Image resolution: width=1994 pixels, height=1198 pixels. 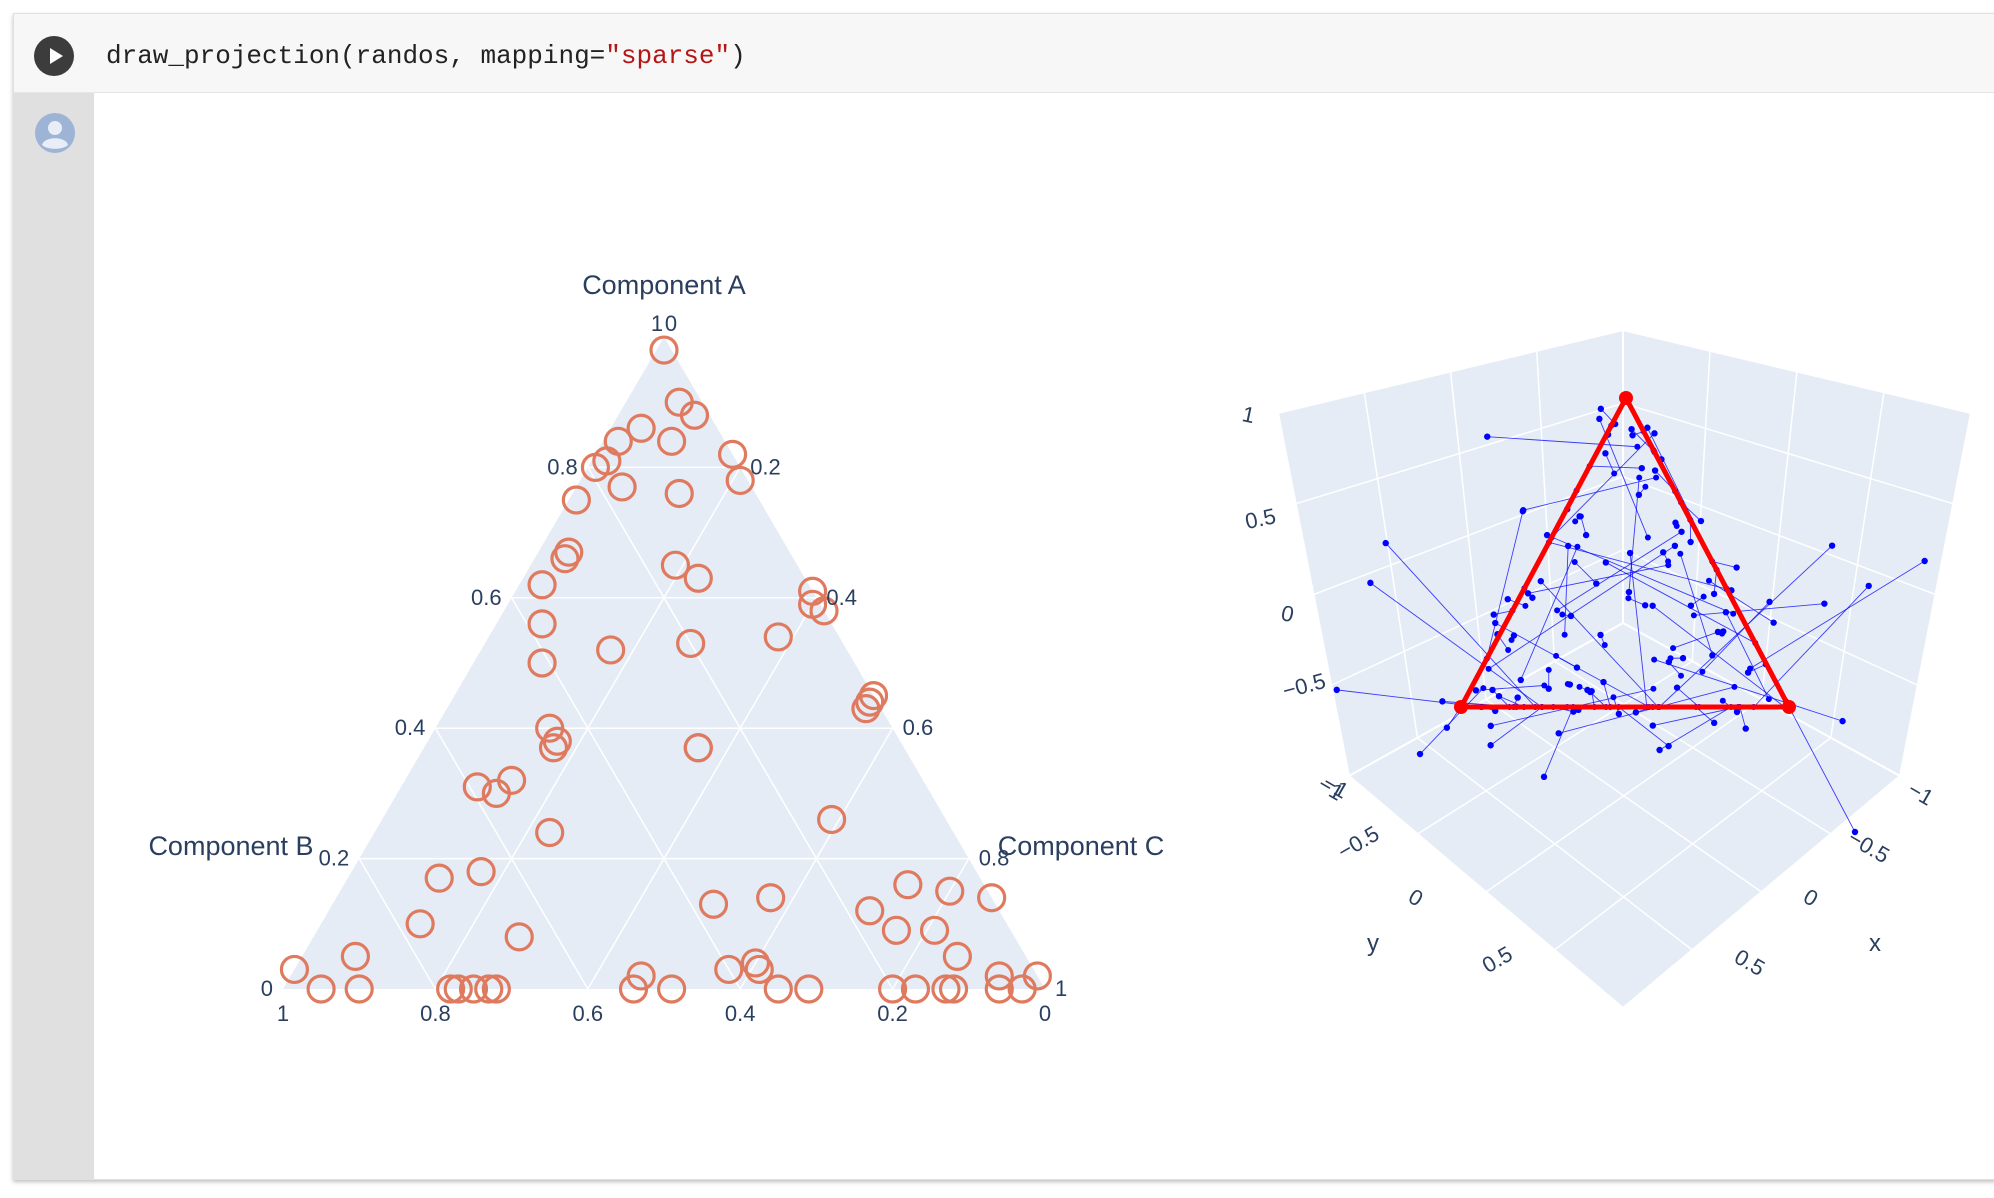 I want to click on z-tick-0: 0, so click(x=1287, y=613).